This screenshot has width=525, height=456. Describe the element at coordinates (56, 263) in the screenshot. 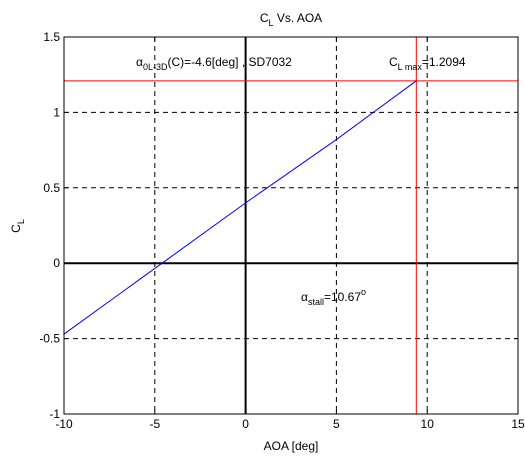

I see `y-tick-label: 0` at that location.